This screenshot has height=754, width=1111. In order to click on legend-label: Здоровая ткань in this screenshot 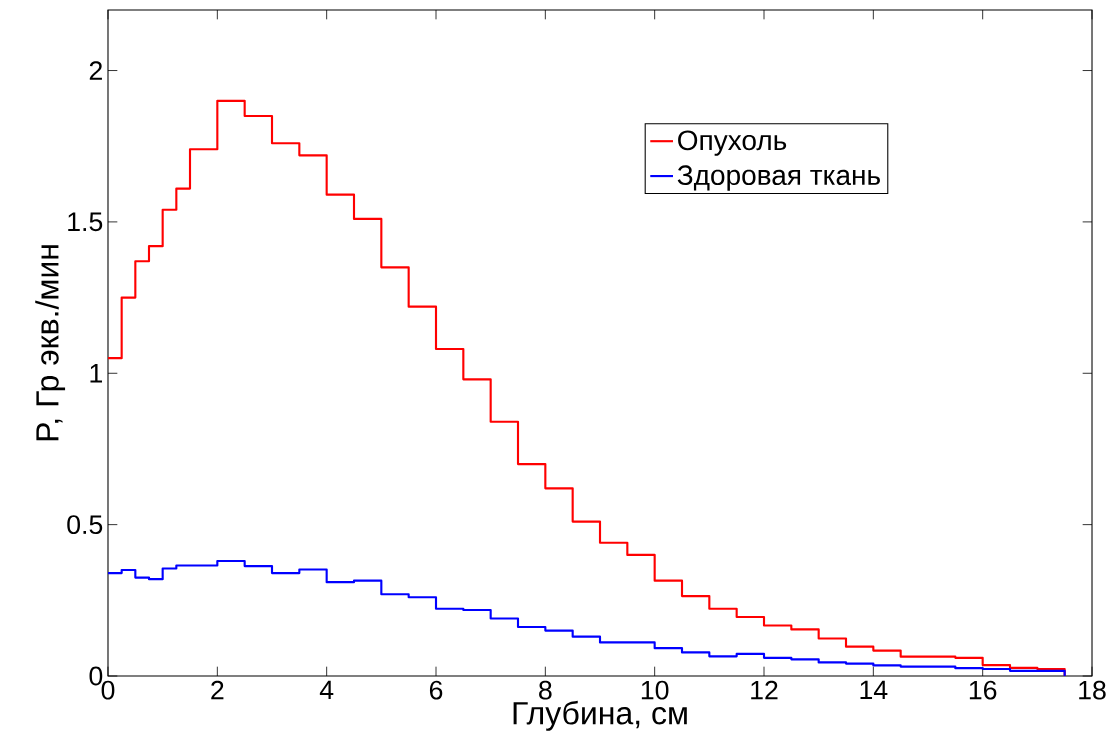, I will do `click(778, 178)`.